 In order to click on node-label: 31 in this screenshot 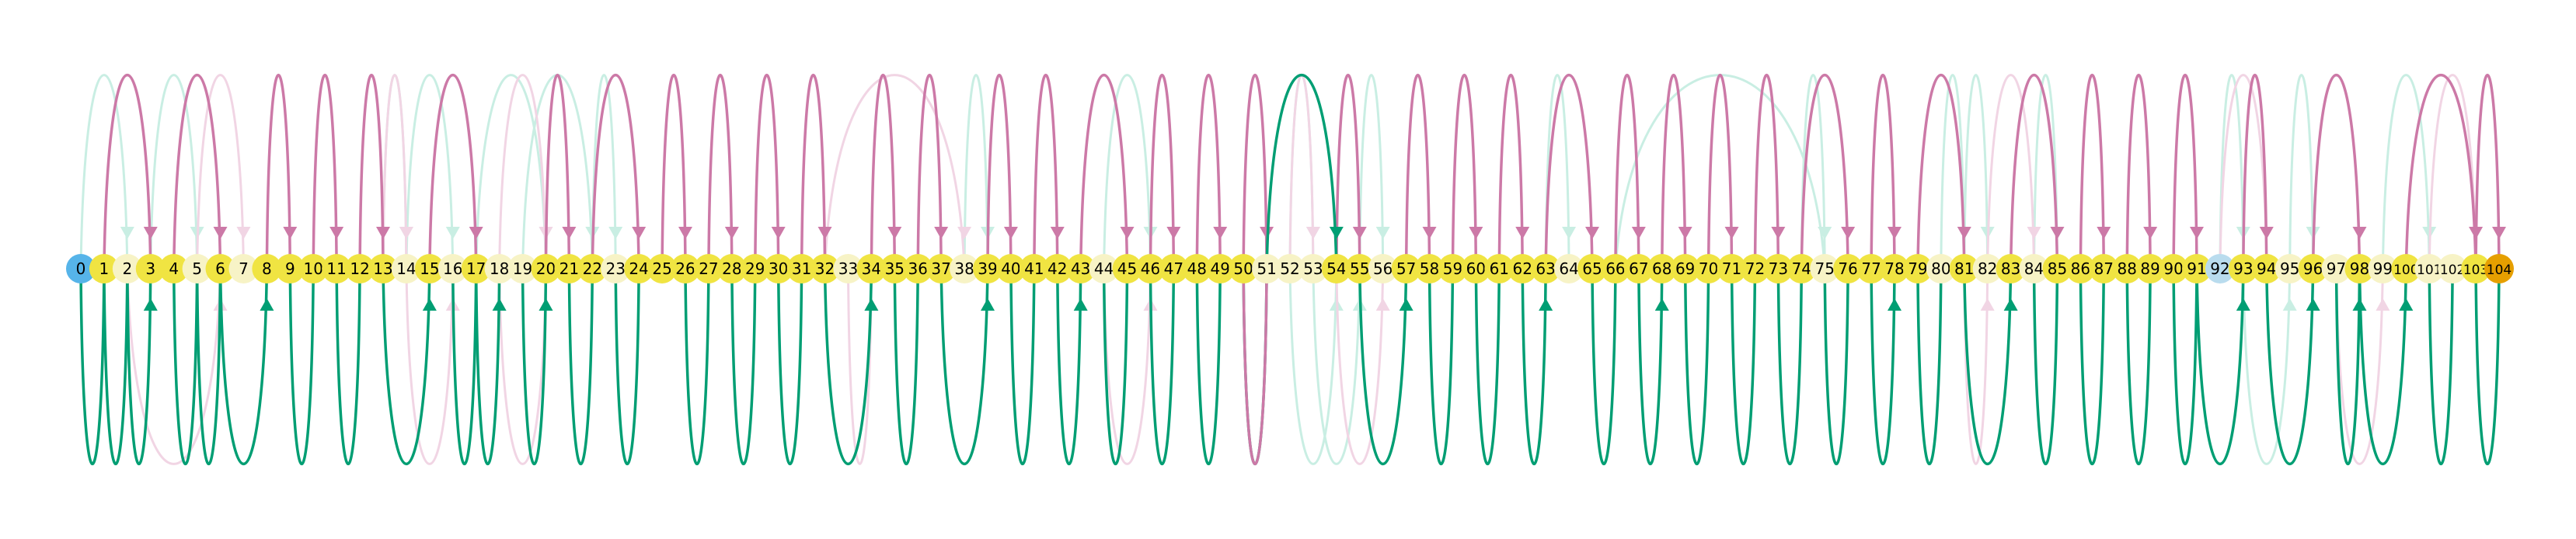, I will do `click(801, 268)`.